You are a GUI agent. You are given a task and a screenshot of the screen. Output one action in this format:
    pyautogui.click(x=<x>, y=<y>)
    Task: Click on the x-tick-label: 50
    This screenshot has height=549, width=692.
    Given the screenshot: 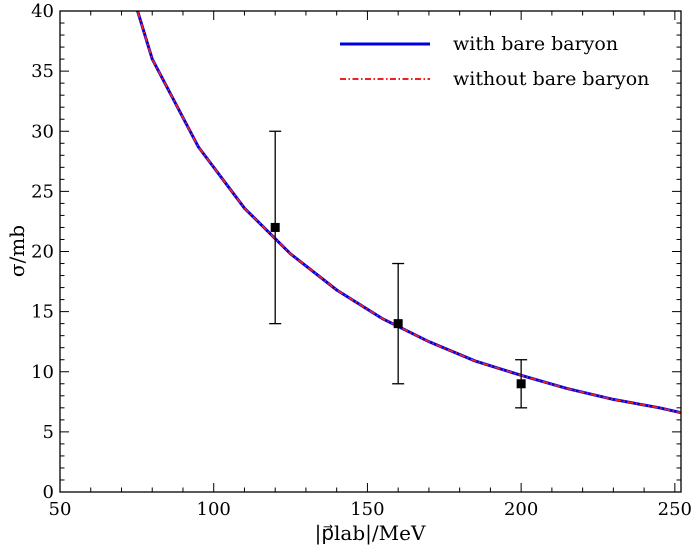 What is the action you would take?
    pyautogui.click(x=60, y=509)
    